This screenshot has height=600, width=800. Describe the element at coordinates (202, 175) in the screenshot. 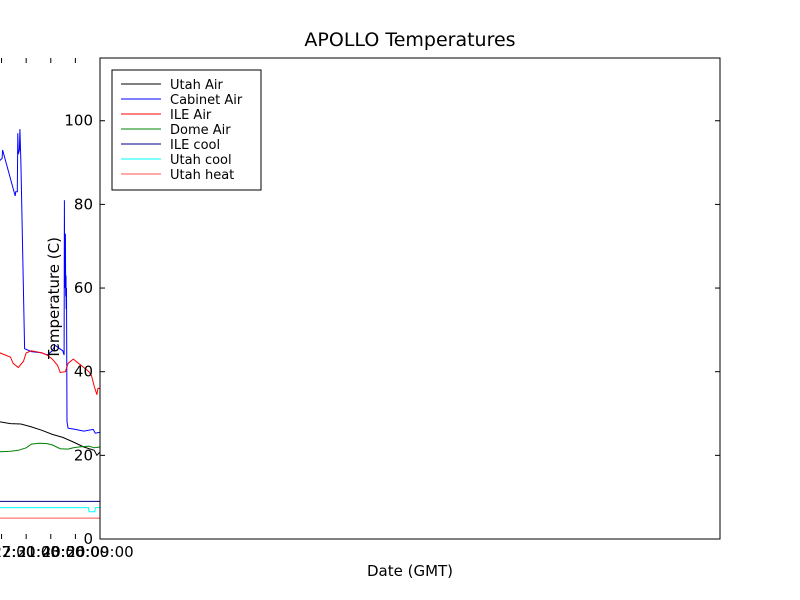

I see `legend-entry-label: Utah heat` at that location.